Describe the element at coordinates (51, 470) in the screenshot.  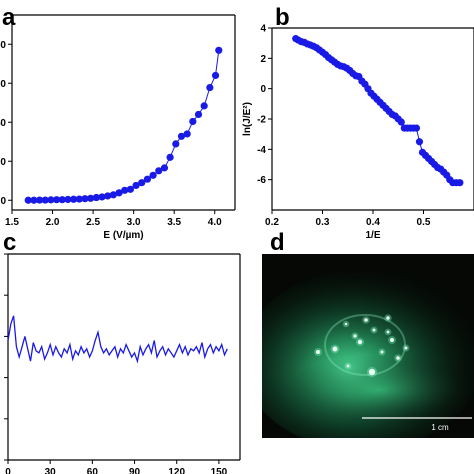
I see `c-x-tick-label: 30` at that location.